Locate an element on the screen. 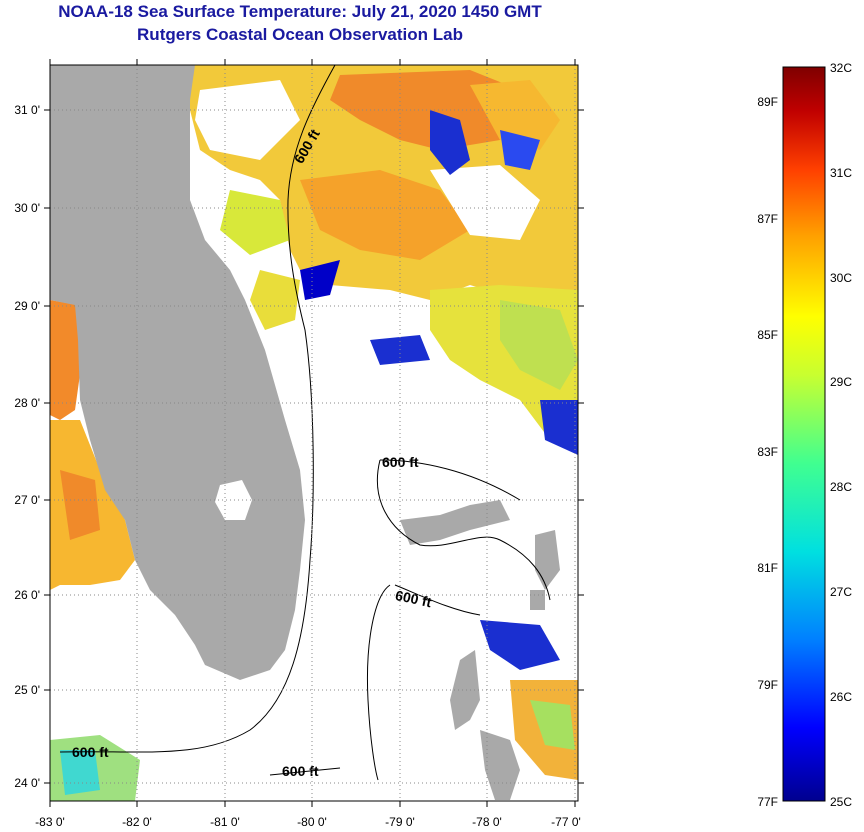 The width and height of the screenshot is (864, 832). lon-label: -81 0' is located at coordinates (225, 822).